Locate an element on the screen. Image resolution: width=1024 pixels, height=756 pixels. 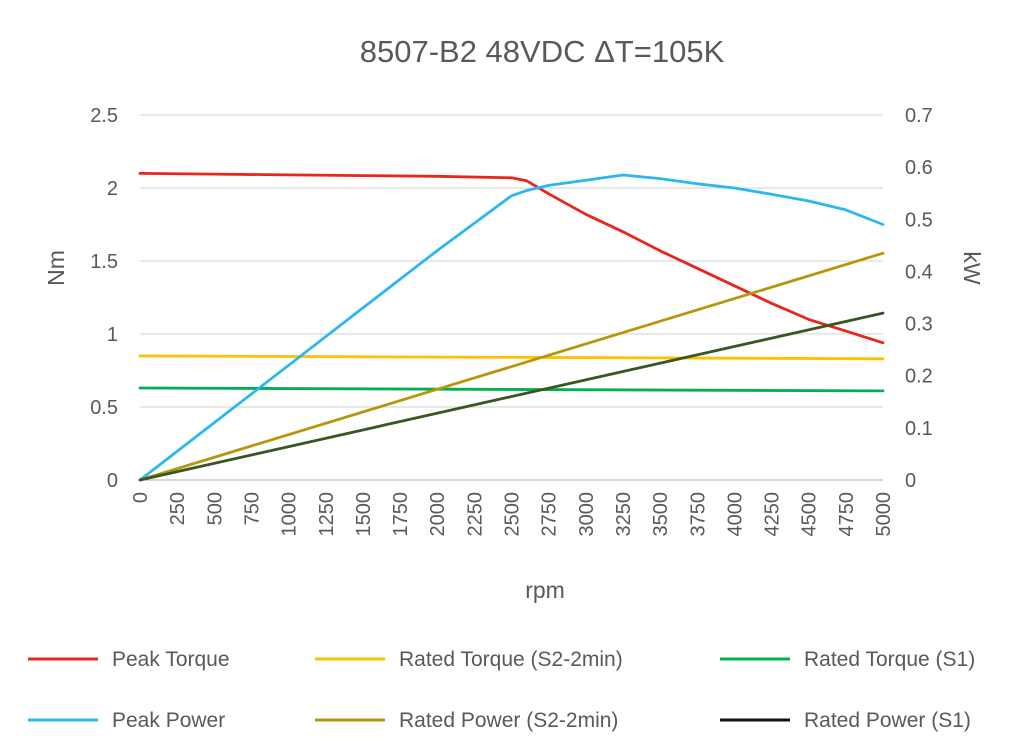
x-tick-label: 2750 is located at coordinates (550, 514).